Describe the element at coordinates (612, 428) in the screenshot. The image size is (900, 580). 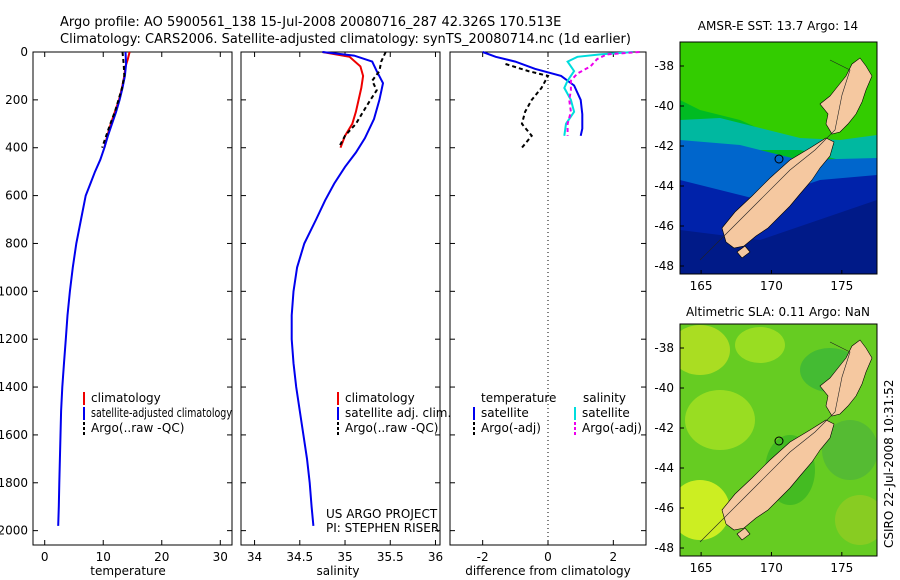
I see `legend-label-sal-argo: Argo(-adj)` at that location.